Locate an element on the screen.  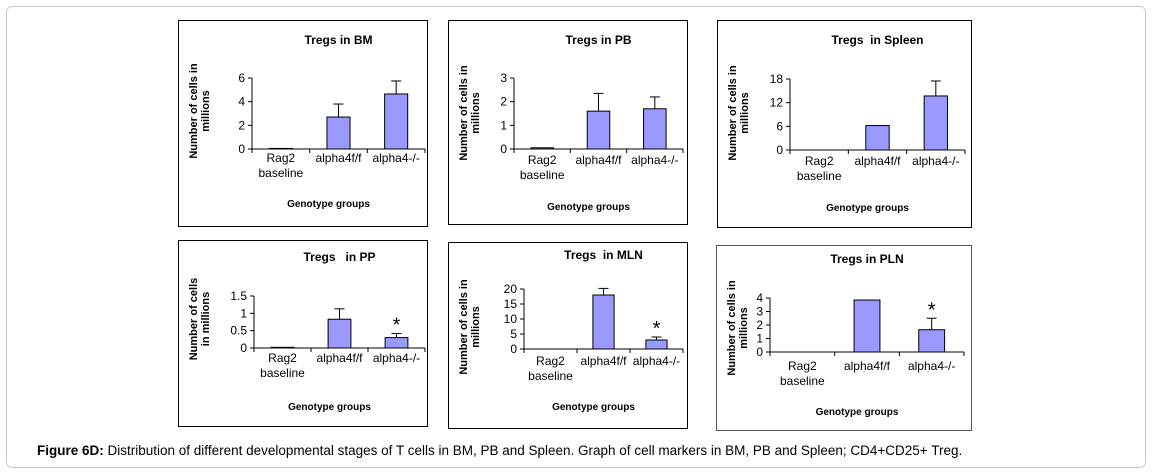
y-axis-label-mln: Number of cells inmillions is located at coordinates (470, 327).